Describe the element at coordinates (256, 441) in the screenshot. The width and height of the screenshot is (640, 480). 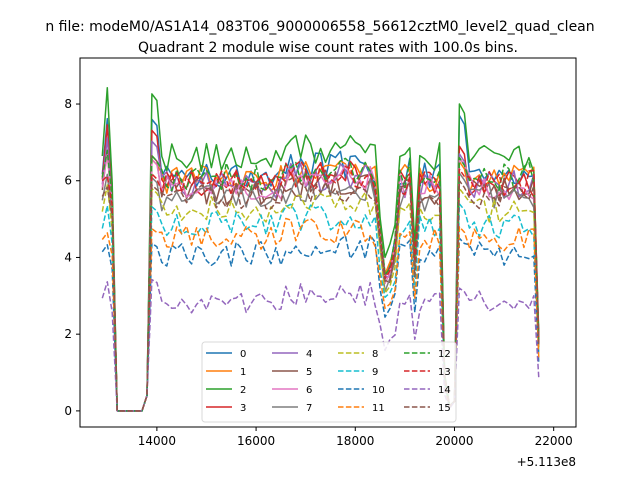
I see `x-tick-label: 16000` at that location.